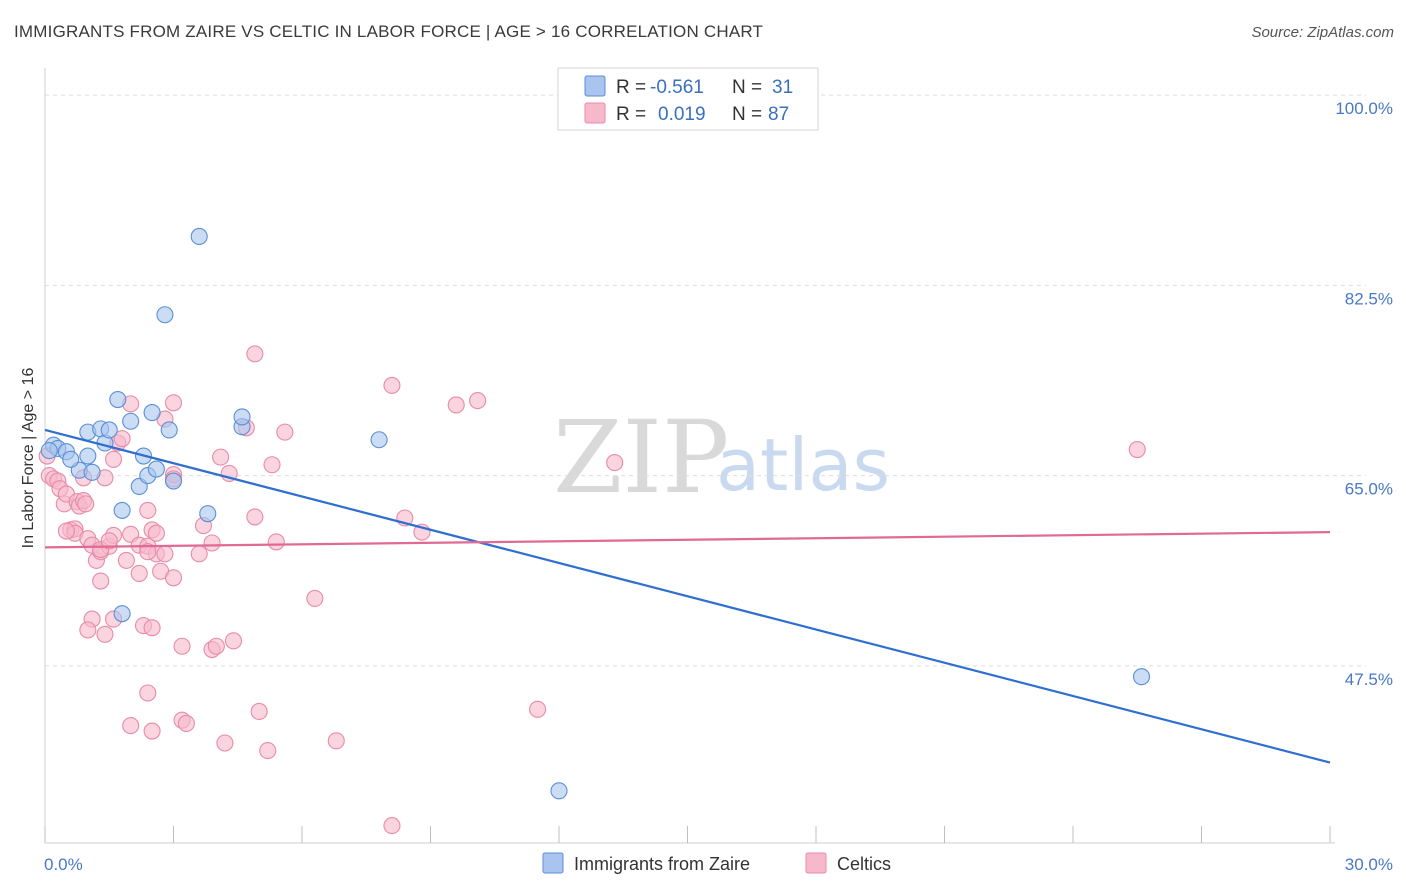 The image size is (1406, 892). Describe the element at coordinates (631, 114) in the screenshot. I see `legend-r-label-celtics: R =` at that location.